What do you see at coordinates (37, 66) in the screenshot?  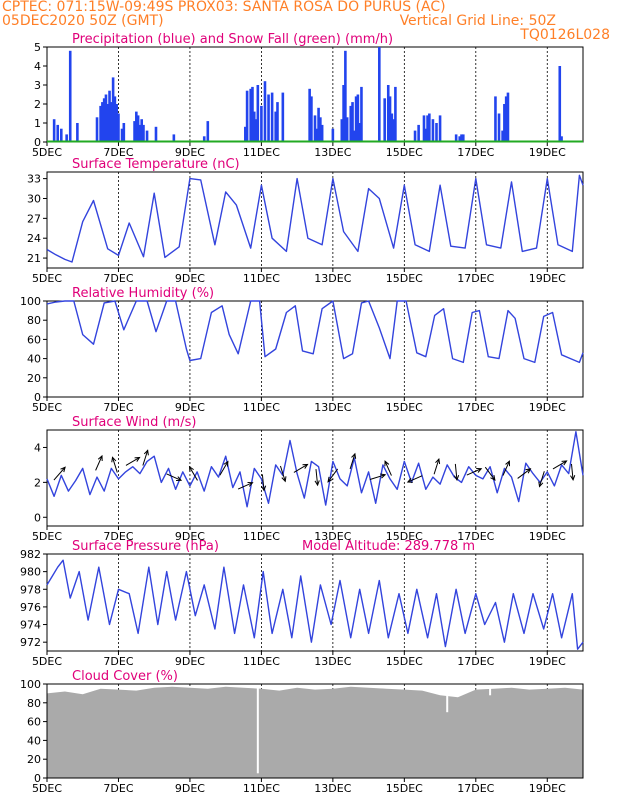 I see `y-tick-label: 4` at bounding box center [37, 66].